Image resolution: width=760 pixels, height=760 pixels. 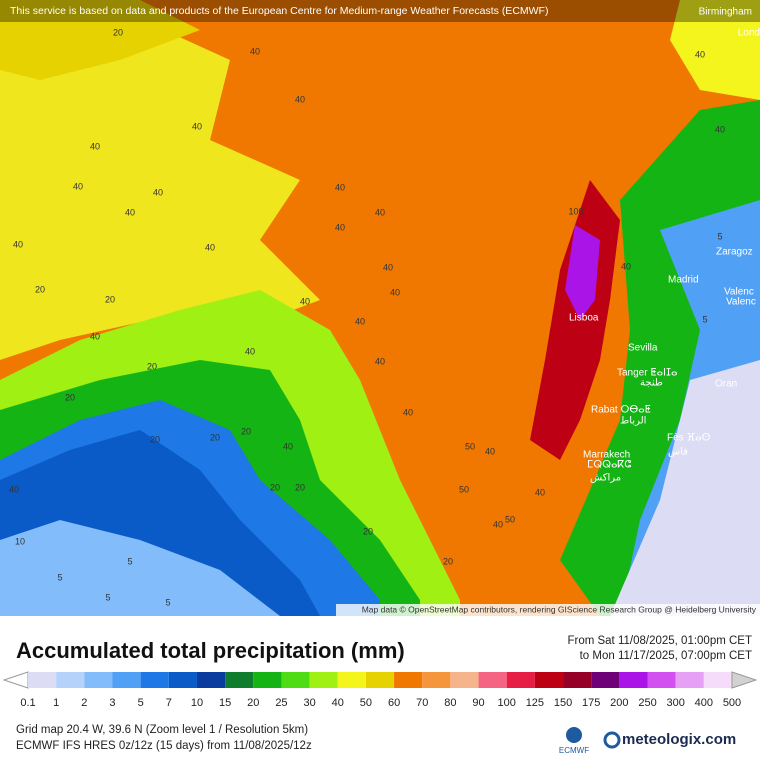 I want to click on place-label: Zaragoz, so click(x=734, y=252).